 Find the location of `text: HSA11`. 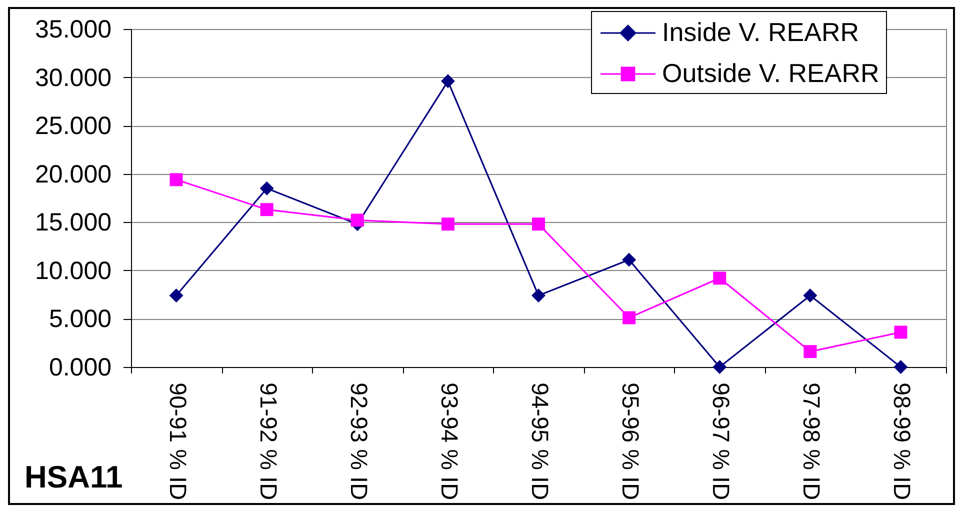

text: HSA11 is located at coordinates (73, 477).